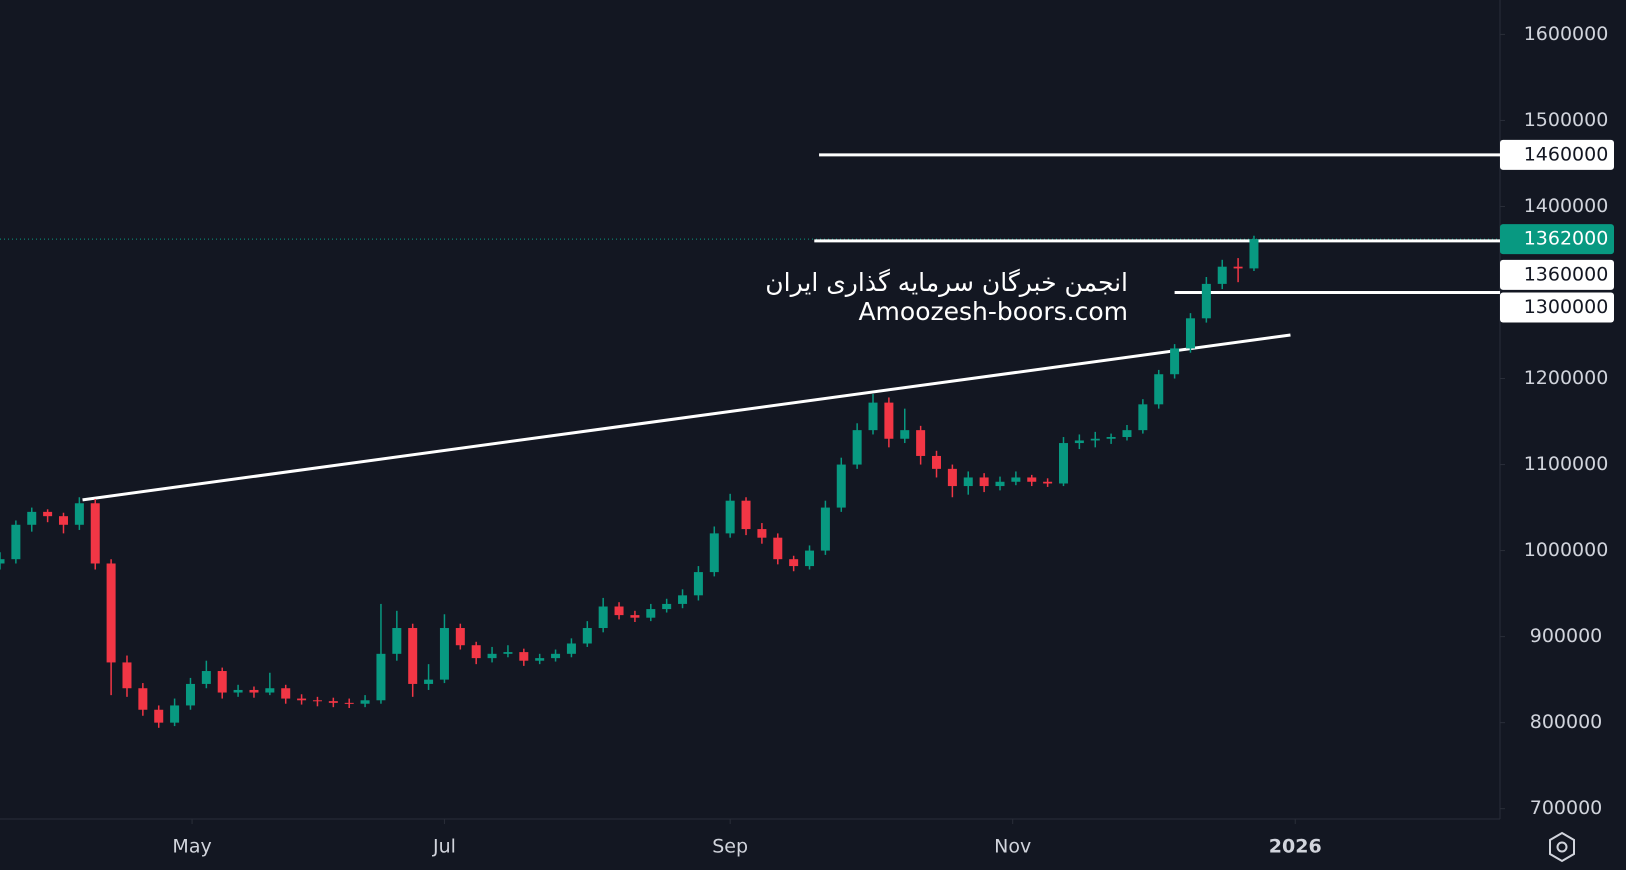 This screenshot has width=1626, height=870. I want to click on price-label: 1300000, so click(1566, 307).